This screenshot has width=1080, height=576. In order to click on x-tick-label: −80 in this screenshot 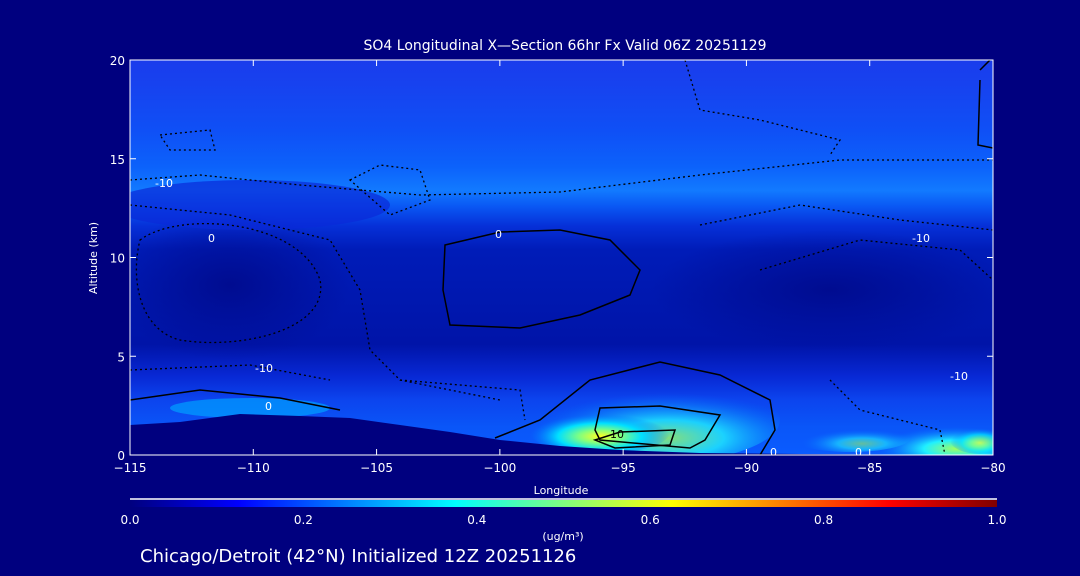, I will do `click(992, 468)`.